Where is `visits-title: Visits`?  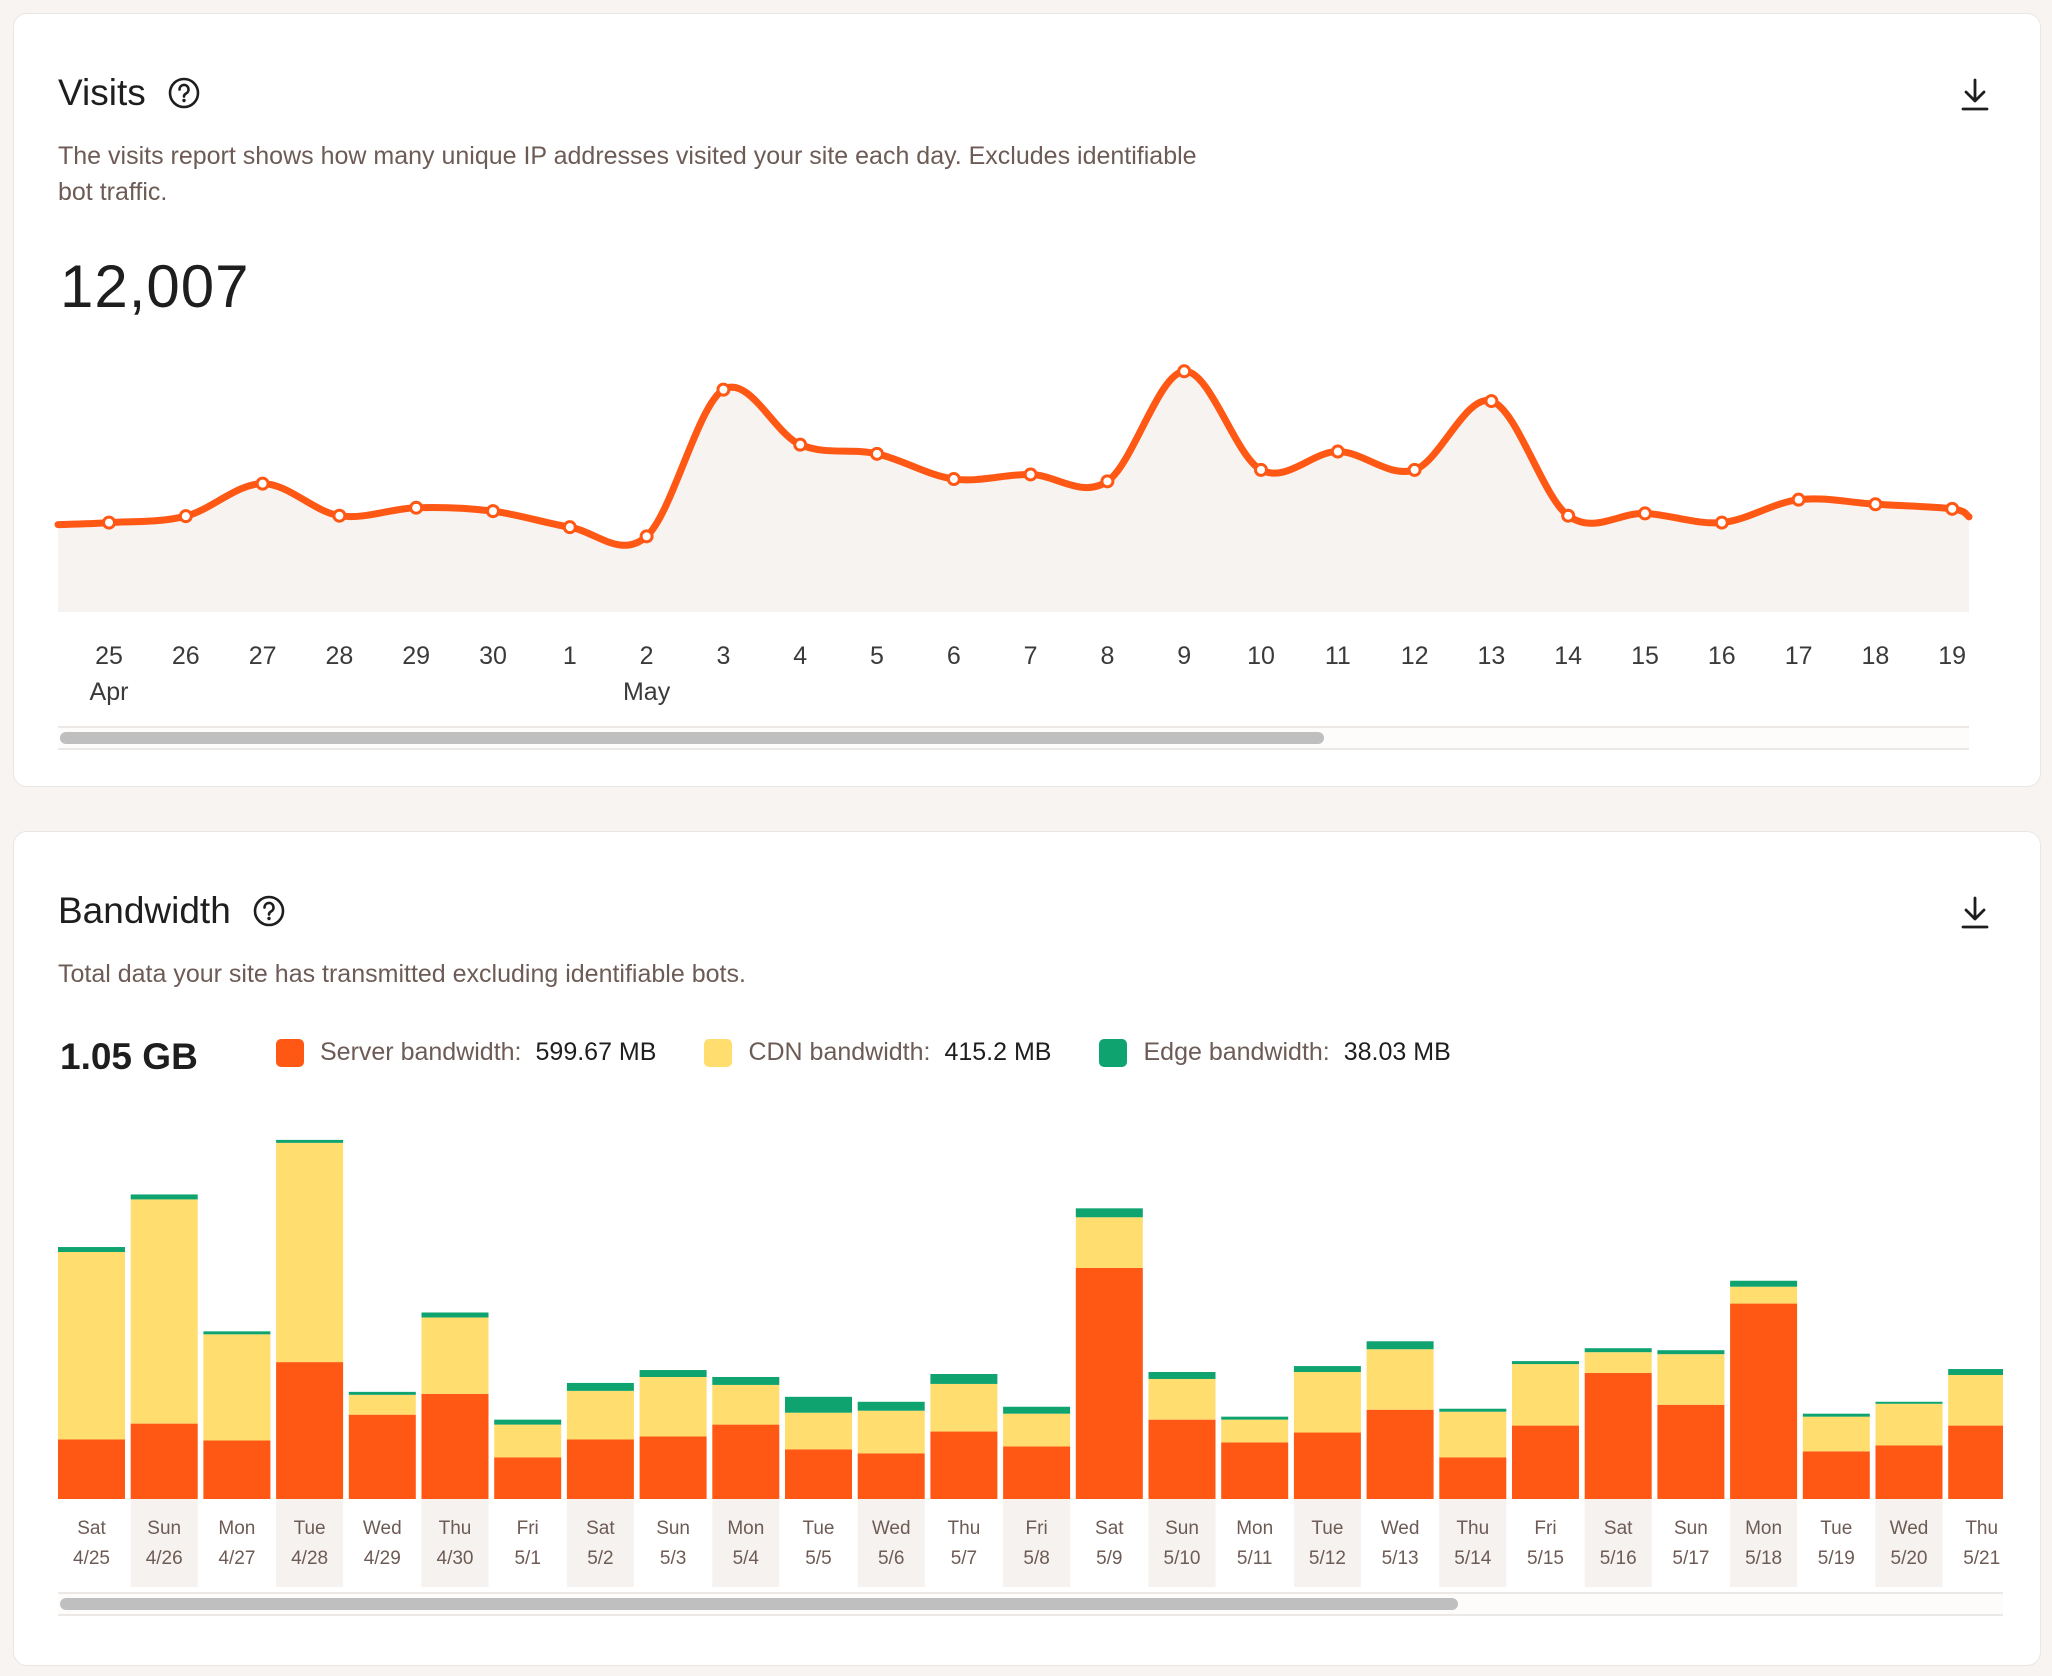
visits-title: Visits is located at coordinates (102, 92).